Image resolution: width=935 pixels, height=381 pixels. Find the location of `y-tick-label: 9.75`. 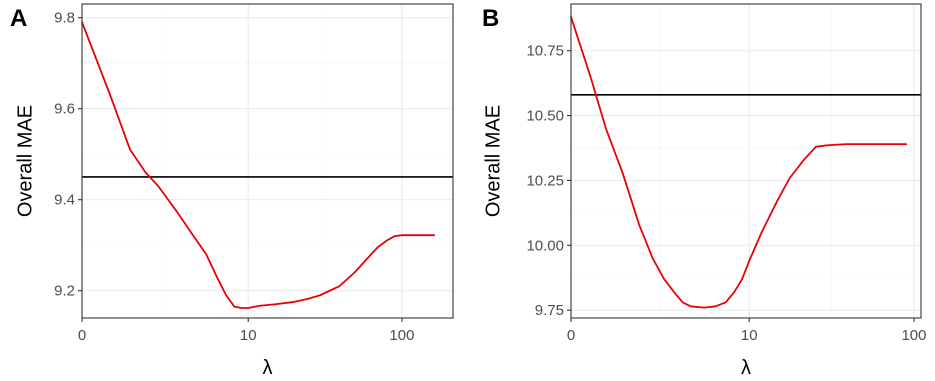

y-tick-label: 9.75 is located at coordinates (549, 310).